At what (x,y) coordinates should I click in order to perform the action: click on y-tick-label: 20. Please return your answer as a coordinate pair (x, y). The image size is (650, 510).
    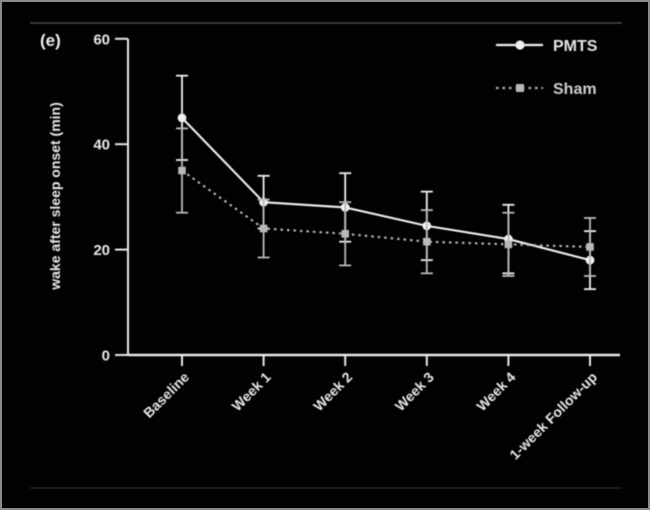
    Looking at the image, I should click on (101, 250).